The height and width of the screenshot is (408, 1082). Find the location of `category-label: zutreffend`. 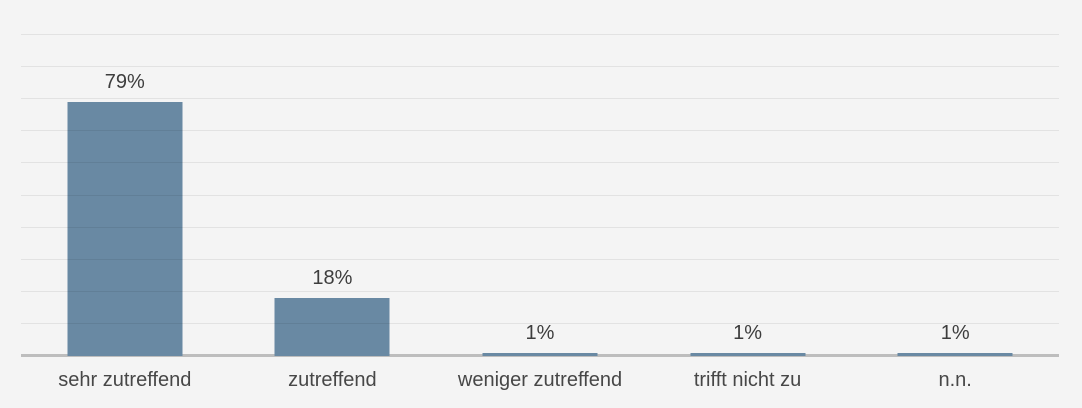

category-label: zutreffend is located at coordinates (332, 380).